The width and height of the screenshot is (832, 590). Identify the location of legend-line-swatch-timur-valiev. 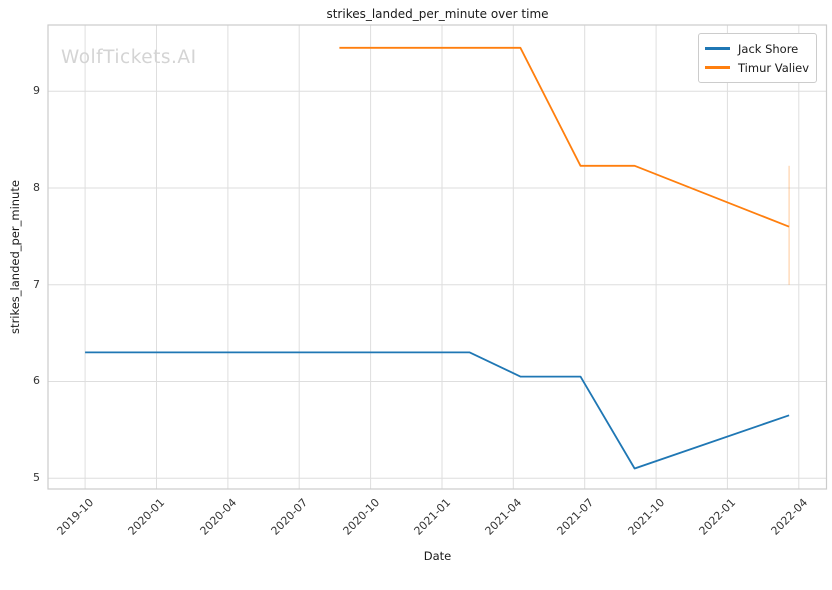
(717, 67).